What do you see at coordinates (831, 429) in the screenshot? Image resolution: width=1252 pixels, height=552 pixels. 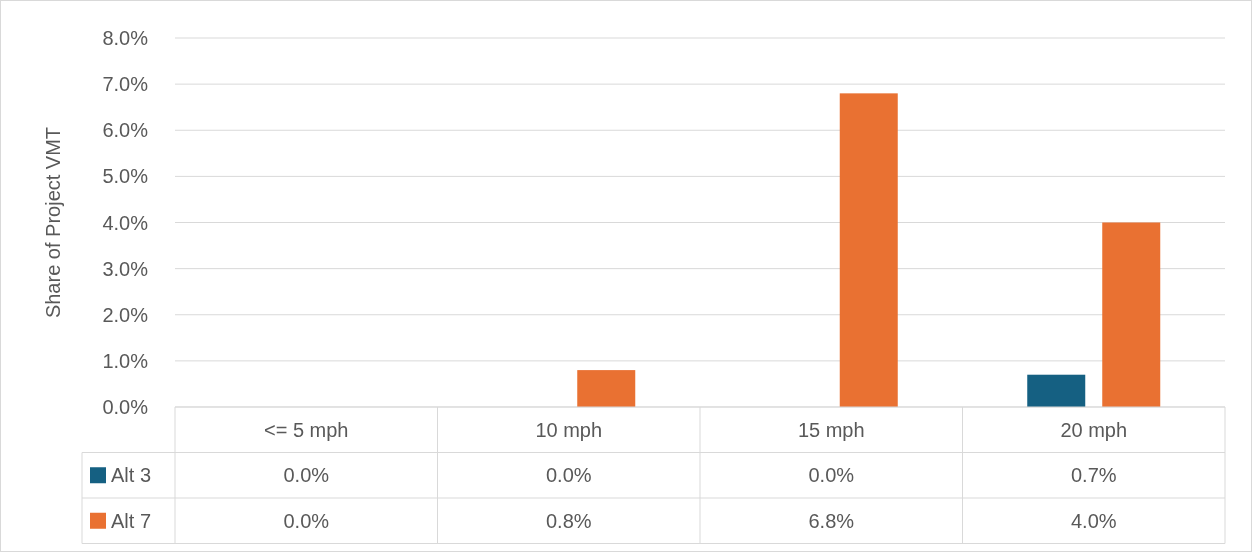 I see `x-tick-label: 15 mph` at bounding box center [831, 429].